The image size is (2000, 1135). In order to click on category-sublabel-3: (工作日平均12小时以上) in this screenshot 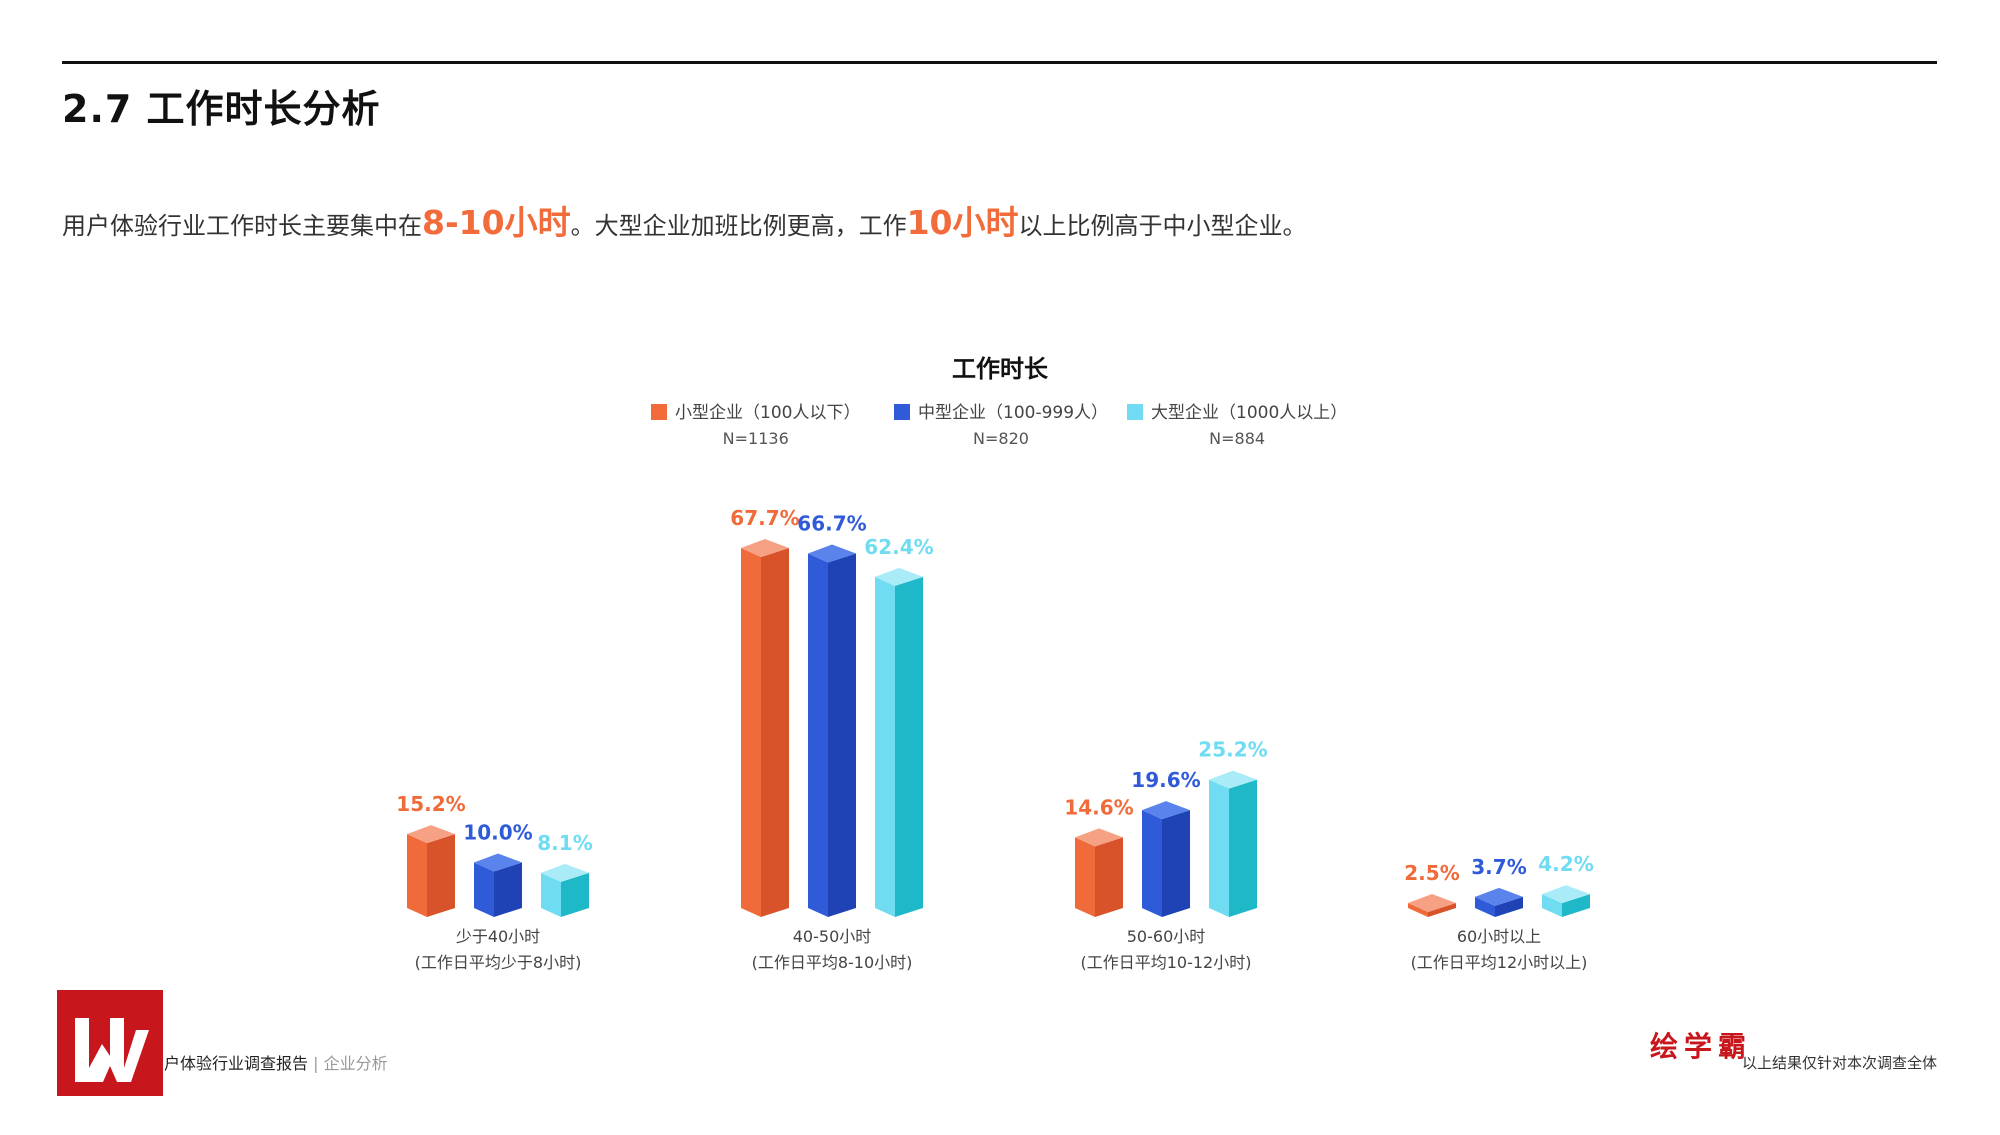, I will do `click(1499, 962)`.